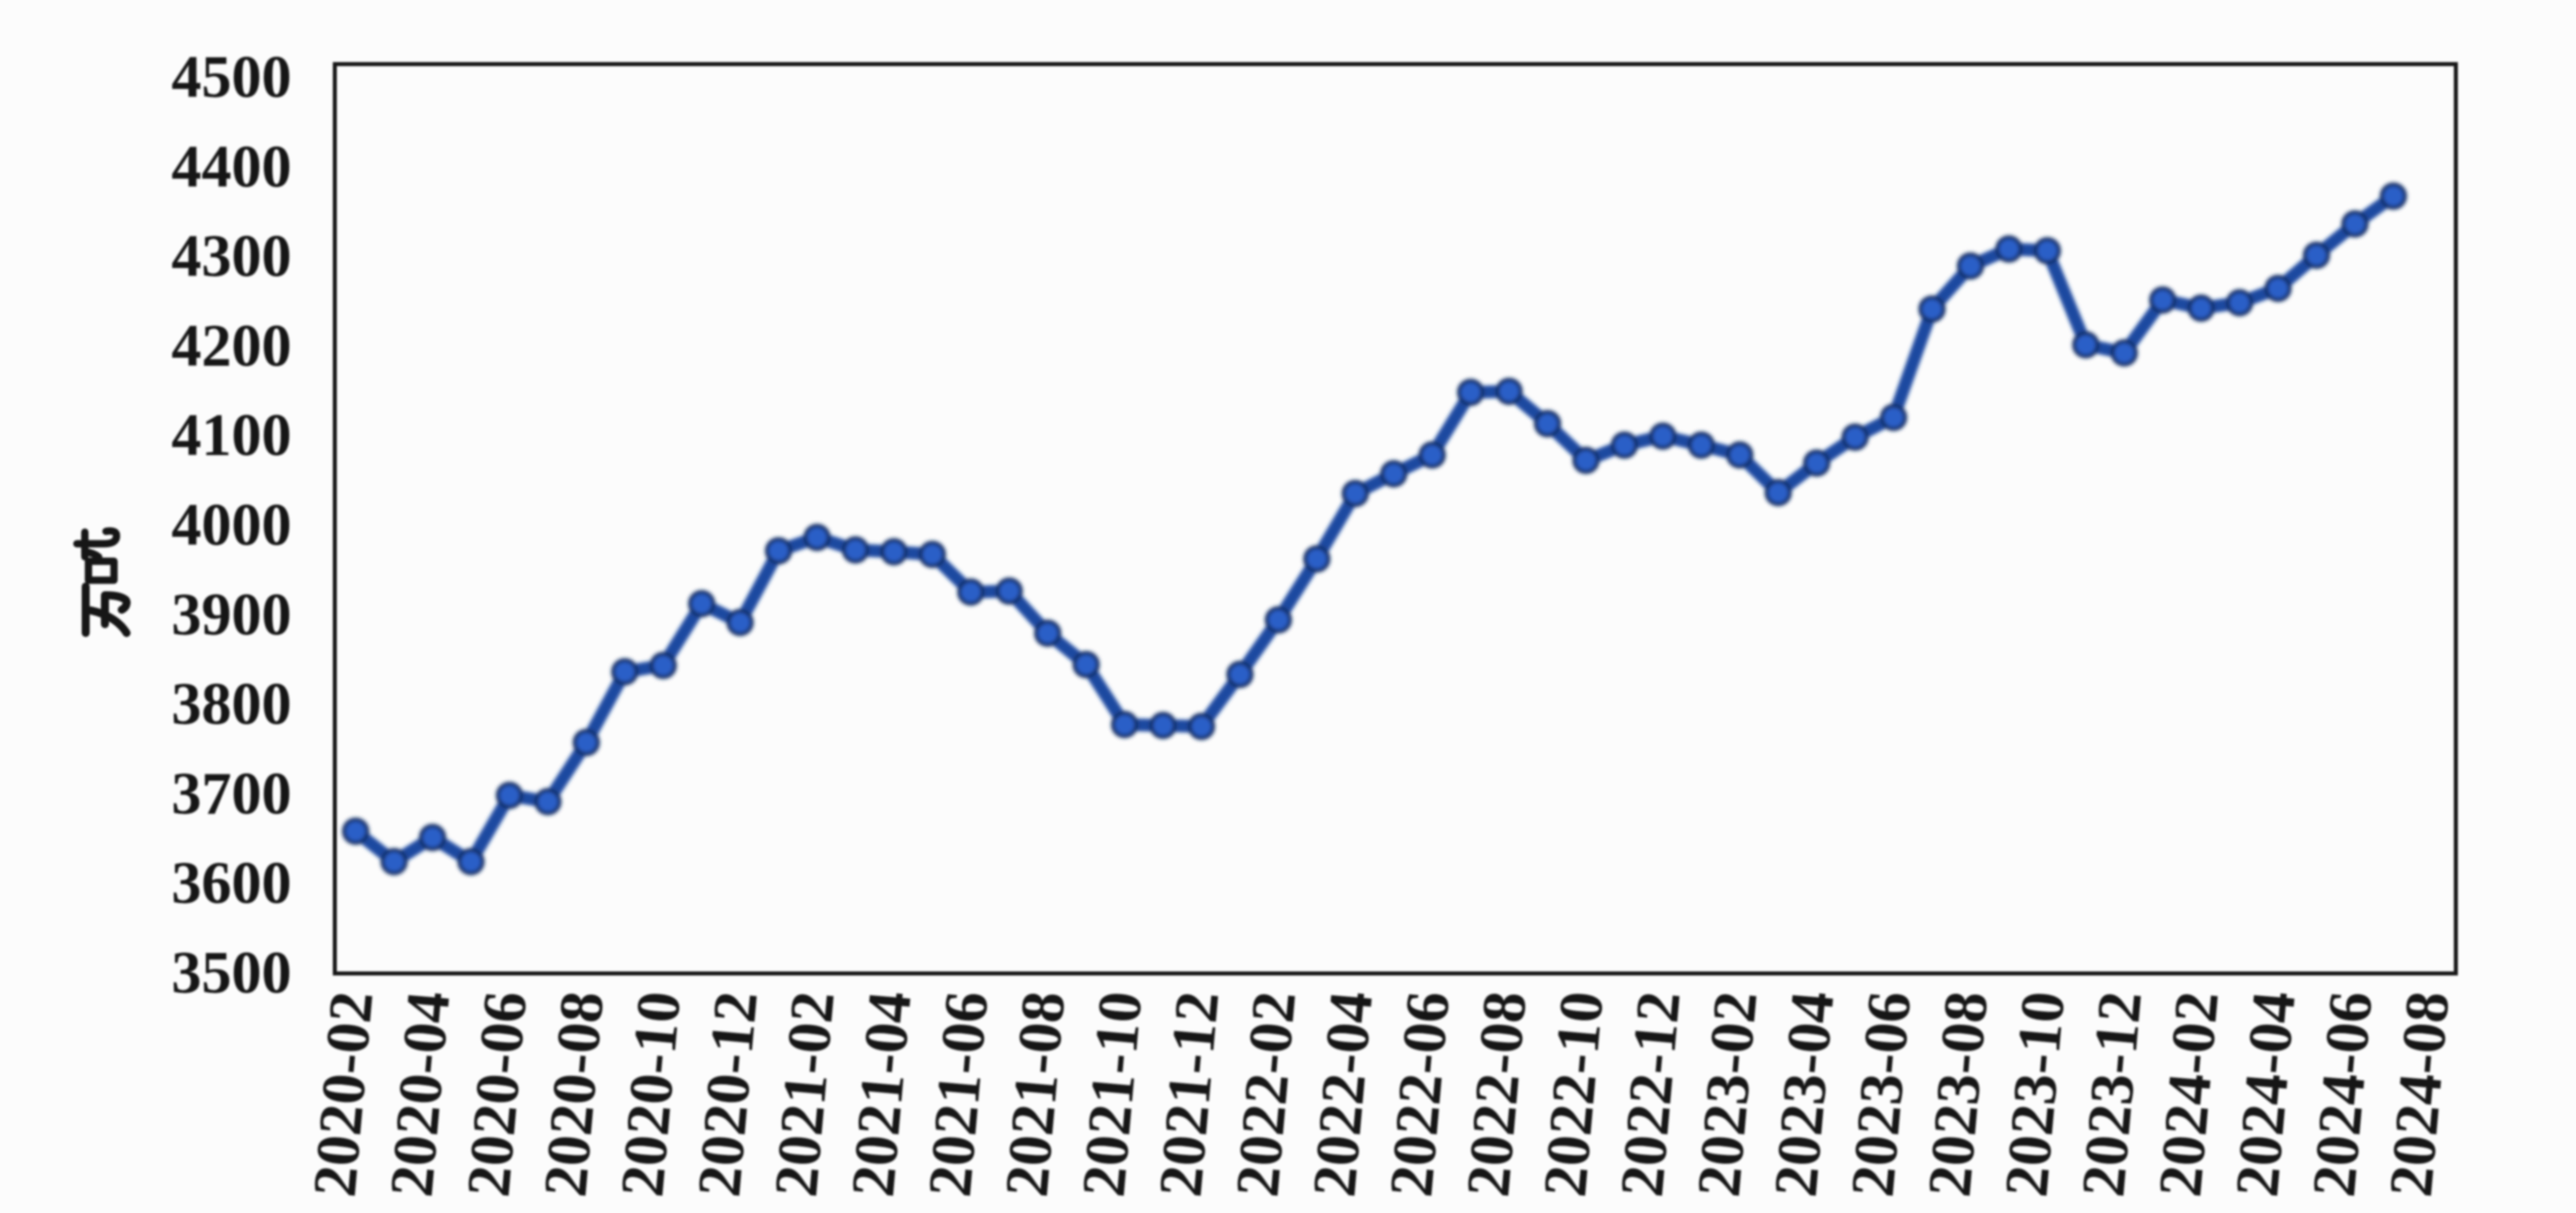 This screenshot has width=2576, height=1213. What do you see at coordinates (231, 525) in the screenshot?
I see `svg-text: 4000` at bounding box center [231, 525].